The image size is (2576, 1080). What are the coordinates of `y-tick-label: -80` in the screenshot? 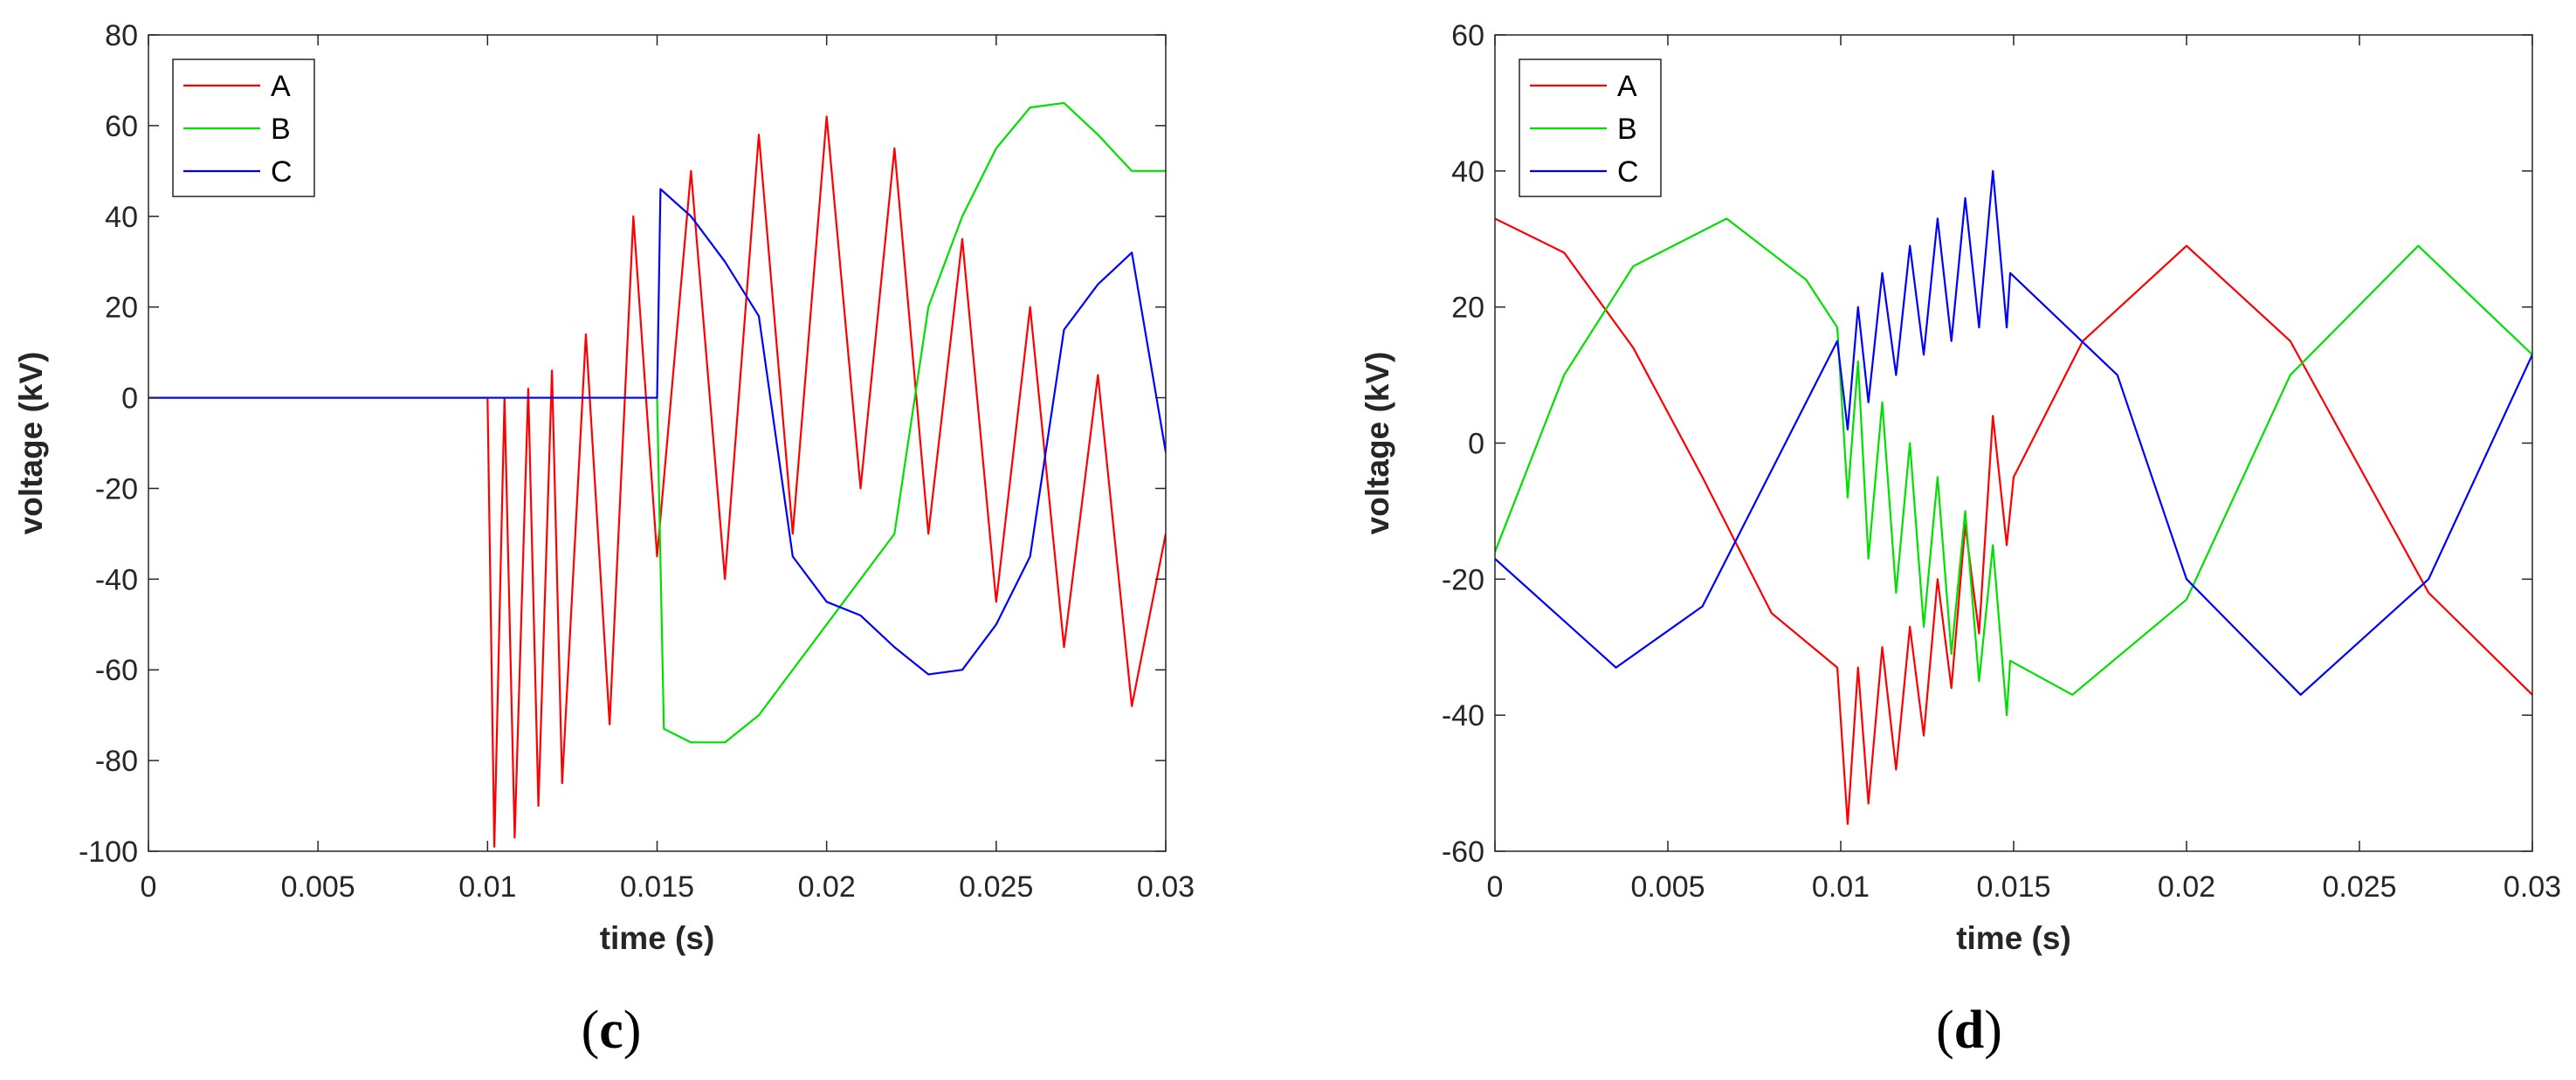 It's located at (116, 761).